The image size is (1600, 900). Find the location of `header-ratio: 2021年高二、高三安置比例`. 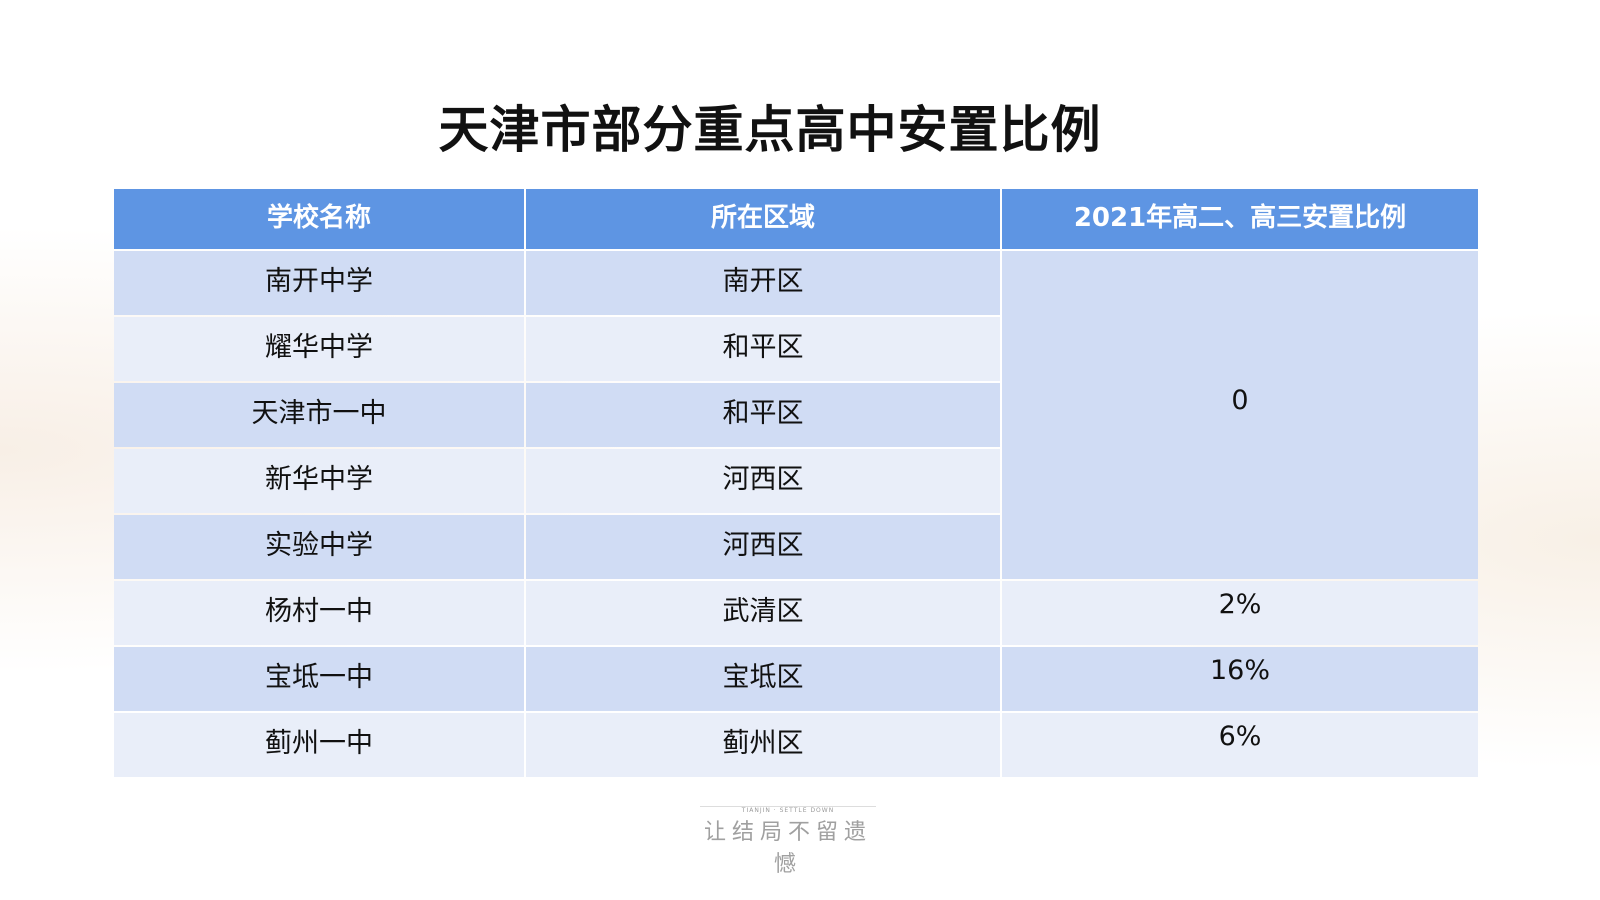

header-ratio: 2021年高二、高三安置比例 is located at coordinates (1240, 219).